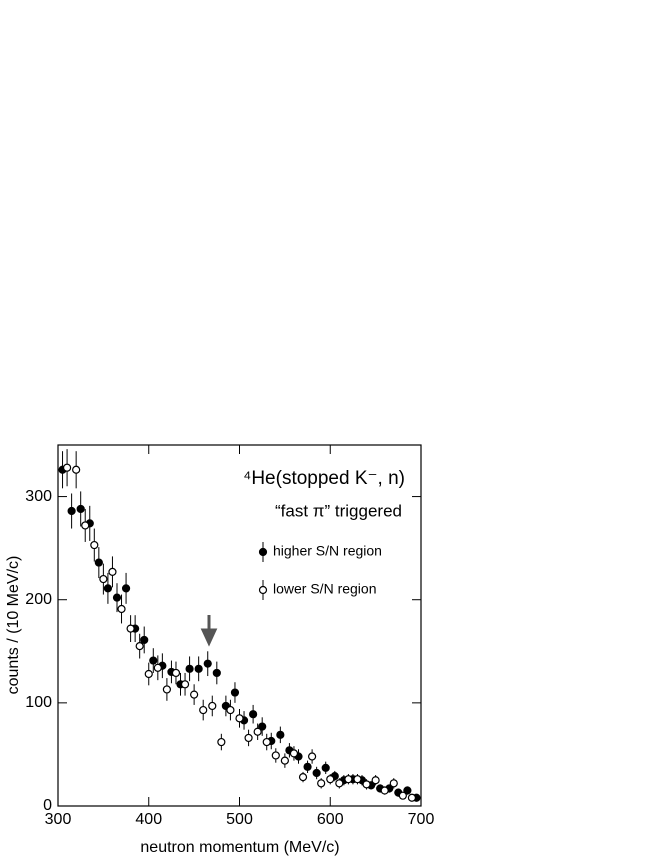 The height and width of the screenshot is (860, 664). I want to click on annotation-arrow, so click(209, 631).